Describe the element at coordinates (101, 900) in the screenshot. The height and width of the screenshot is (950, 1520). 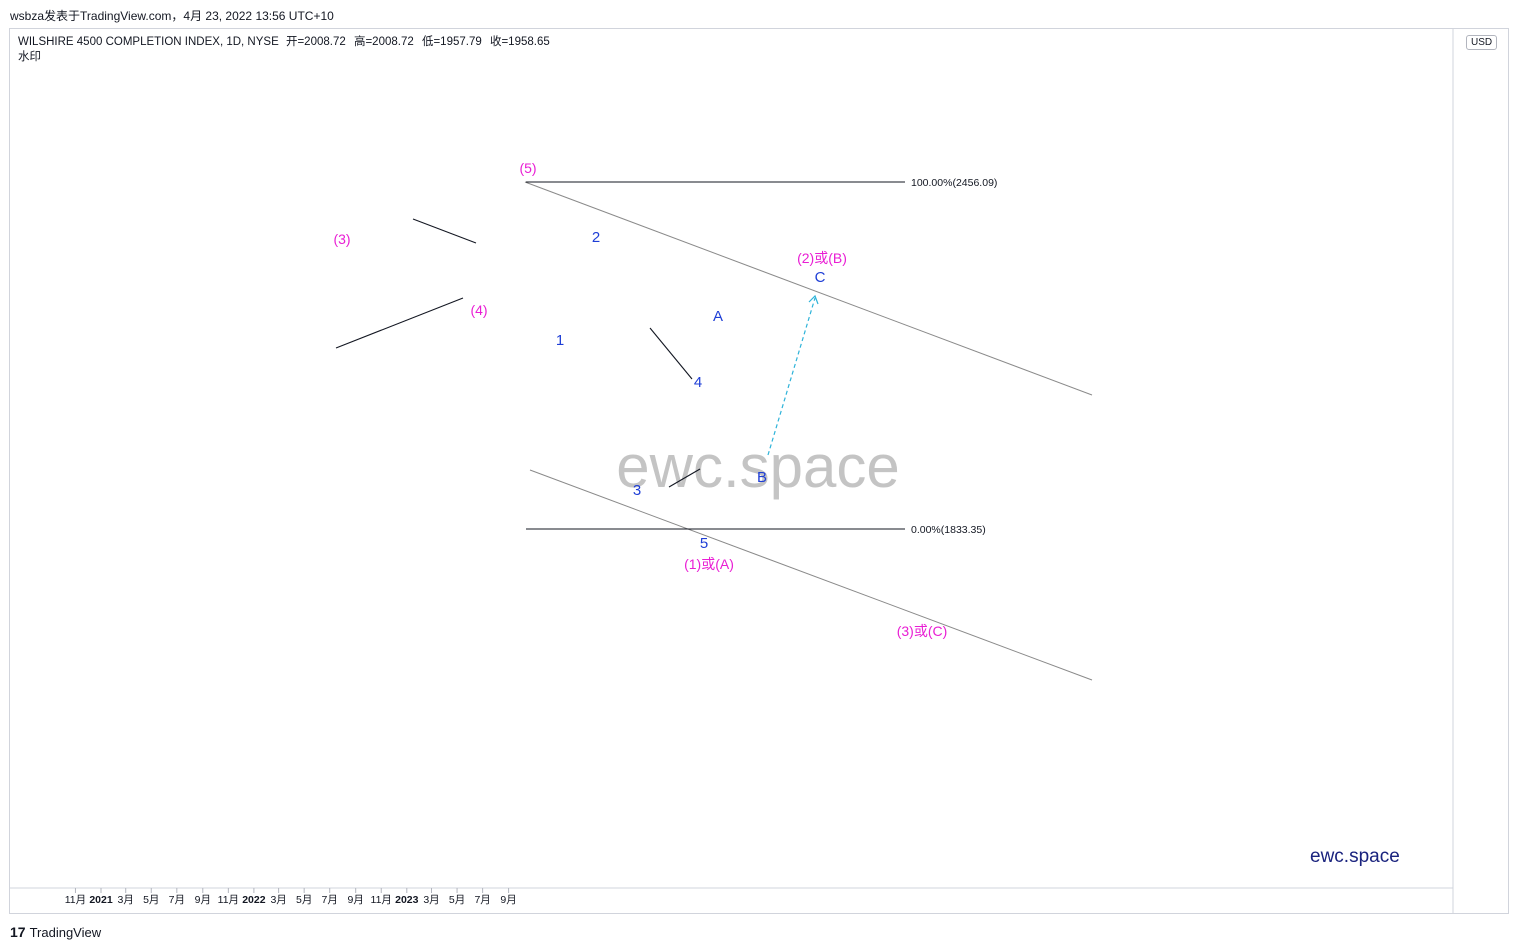
I see `time-tick-label: 2021` at that location.